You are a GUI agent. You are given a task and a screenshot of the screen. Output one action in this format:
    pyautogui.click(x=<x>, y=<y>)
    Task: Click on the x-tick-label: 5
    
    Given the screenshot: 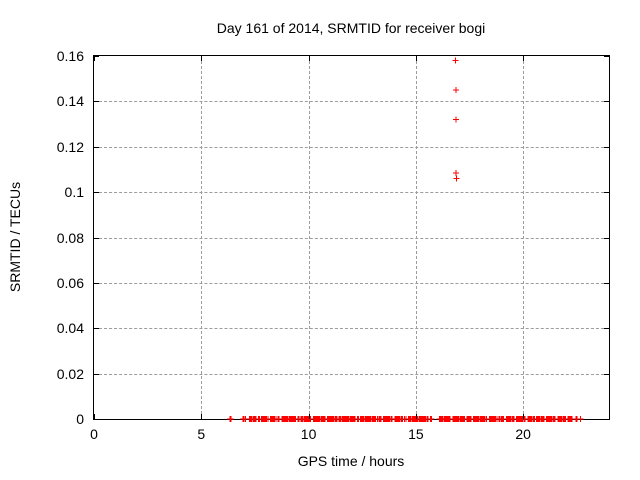 What is the action you would take?
    pyautogui.click(x=201, y=434)
    